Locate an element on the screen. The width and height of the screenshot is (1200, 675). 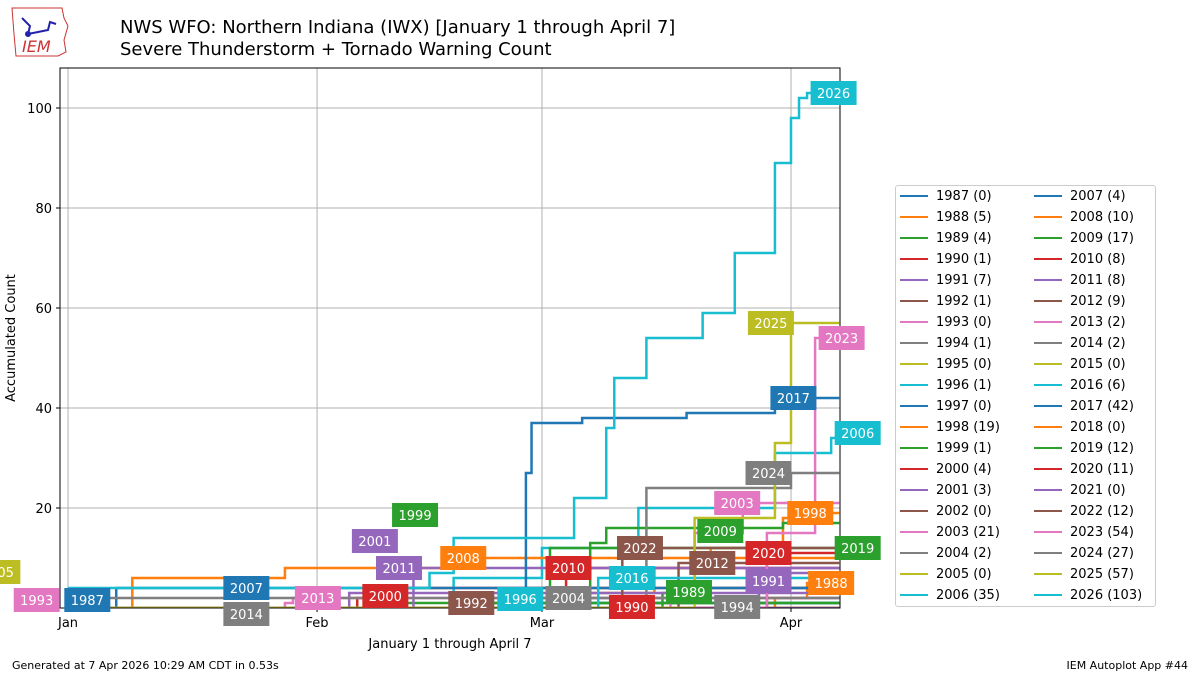
legend-item: 2011 (8) is located at coordinates (1080, 280).